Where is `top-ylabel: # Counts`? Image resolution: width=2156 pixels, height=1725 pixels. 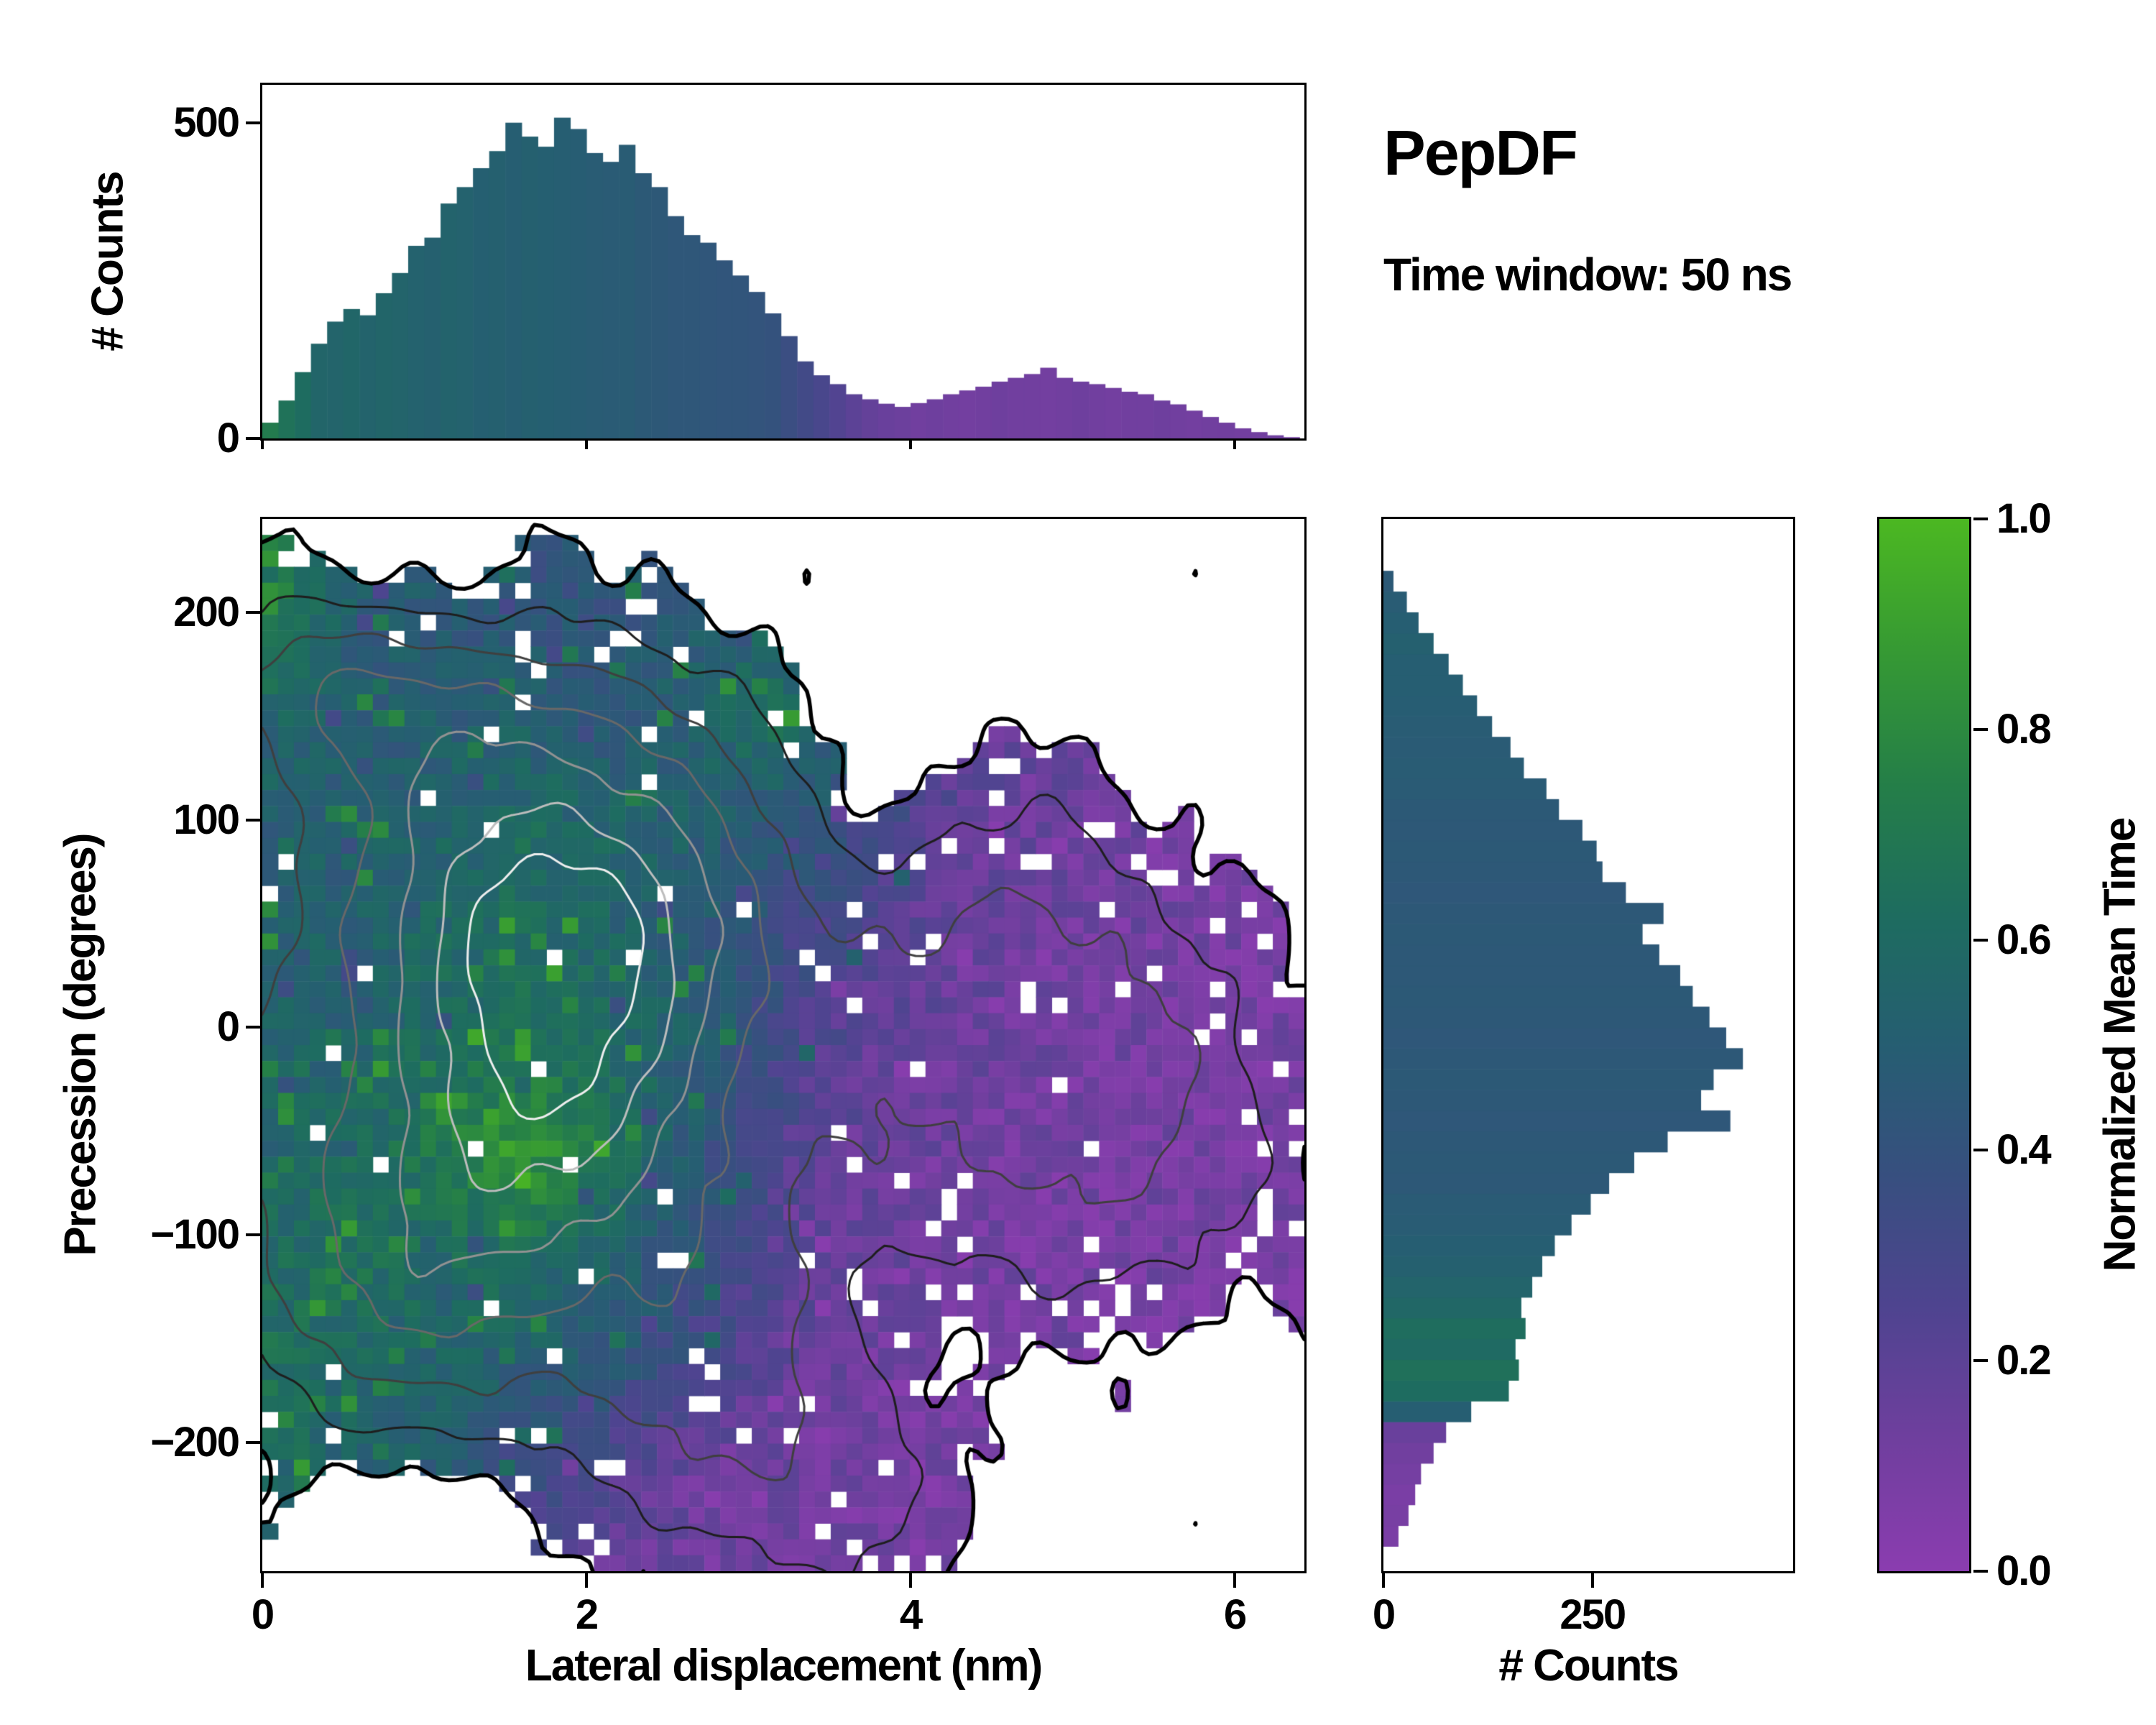 top-ylabel: # Counts is located at coordinates (108, 261).